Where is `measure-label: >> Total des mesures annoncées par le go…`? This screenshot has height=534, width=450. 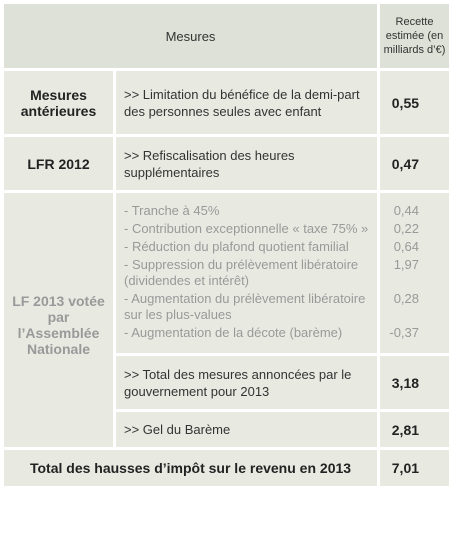 measure-label: >> Total des mesures annoncées par le go… is located at coordinates (247, 383).